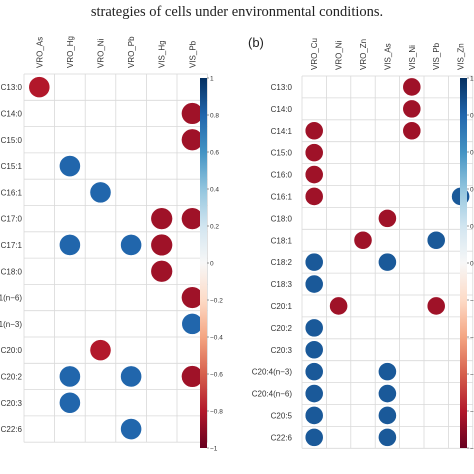 The image size is (474, 474). I want to click on column-label: VRO_As, so click(39, 52).